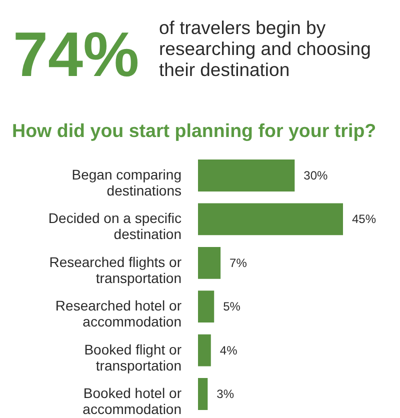  Describe the element at coordinates (225, 394) in the screenshot. I see `data-label: 3%` at that location.